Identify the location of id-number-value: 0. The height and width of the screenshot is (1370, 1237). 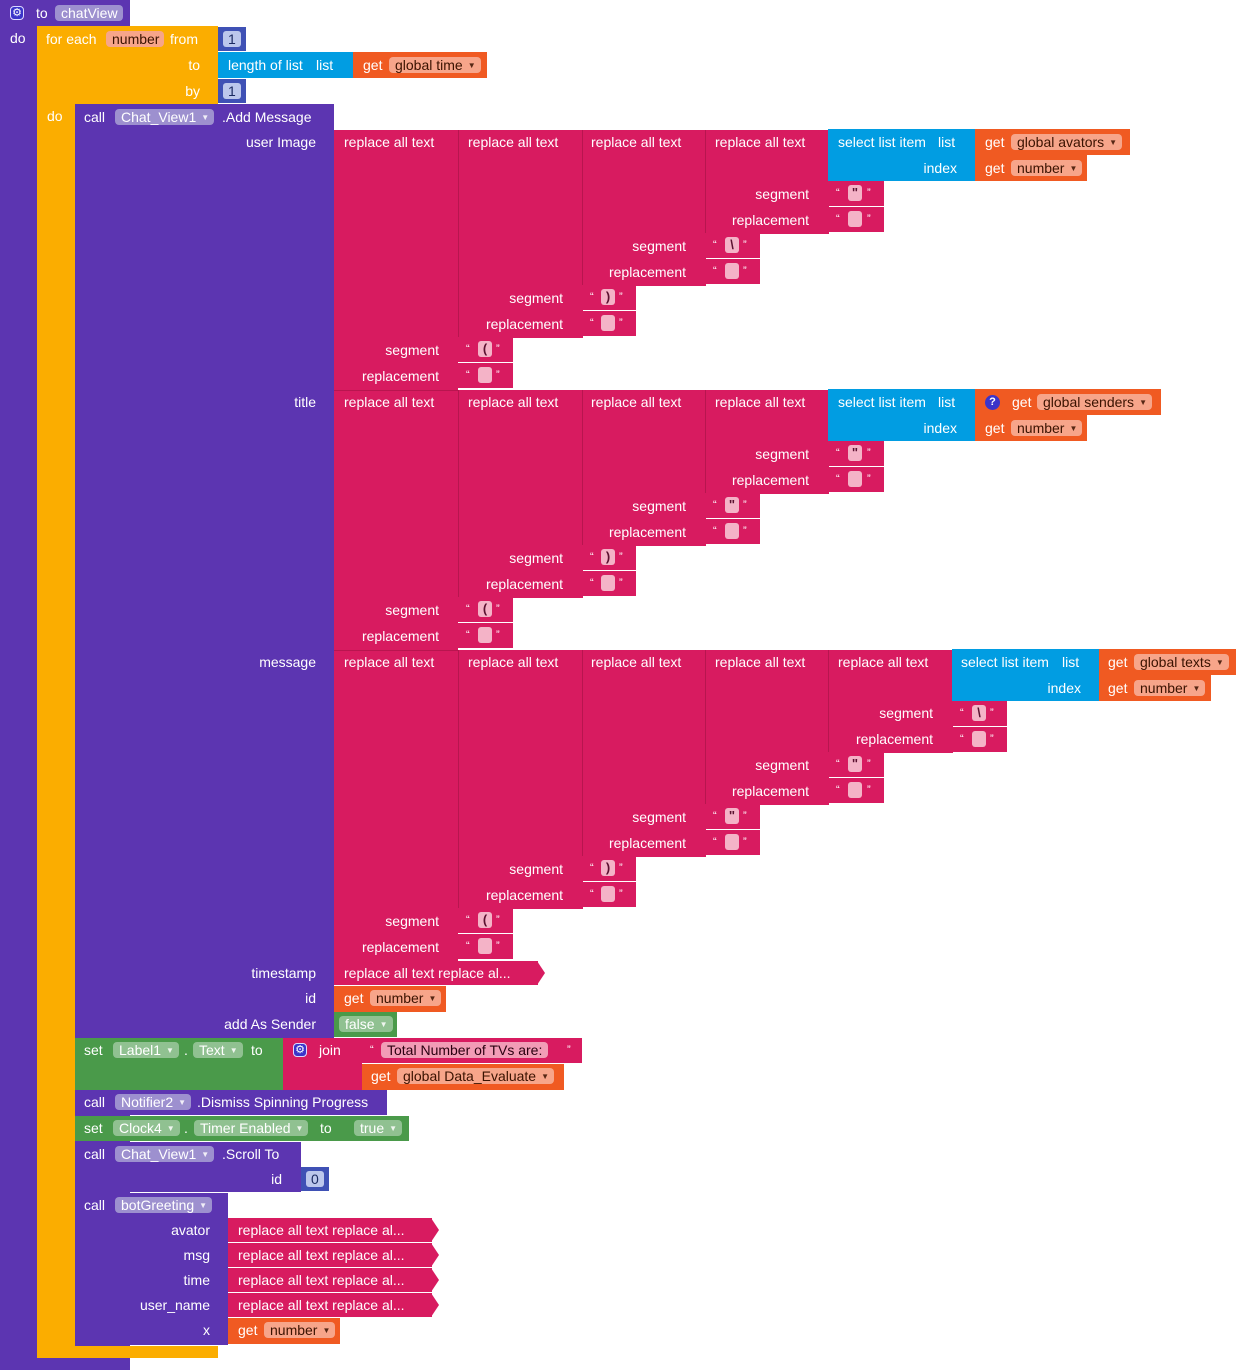
(315, 1179).